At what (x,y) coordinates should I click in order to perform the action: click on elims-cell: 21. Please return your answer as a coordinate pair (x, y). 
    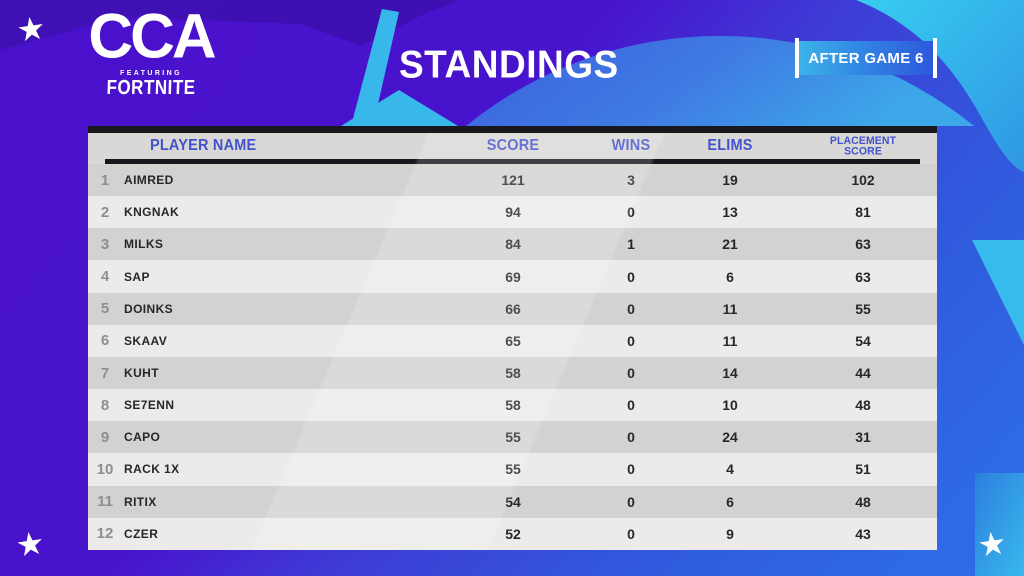
    Looking at the image, I should click on (730, 244).